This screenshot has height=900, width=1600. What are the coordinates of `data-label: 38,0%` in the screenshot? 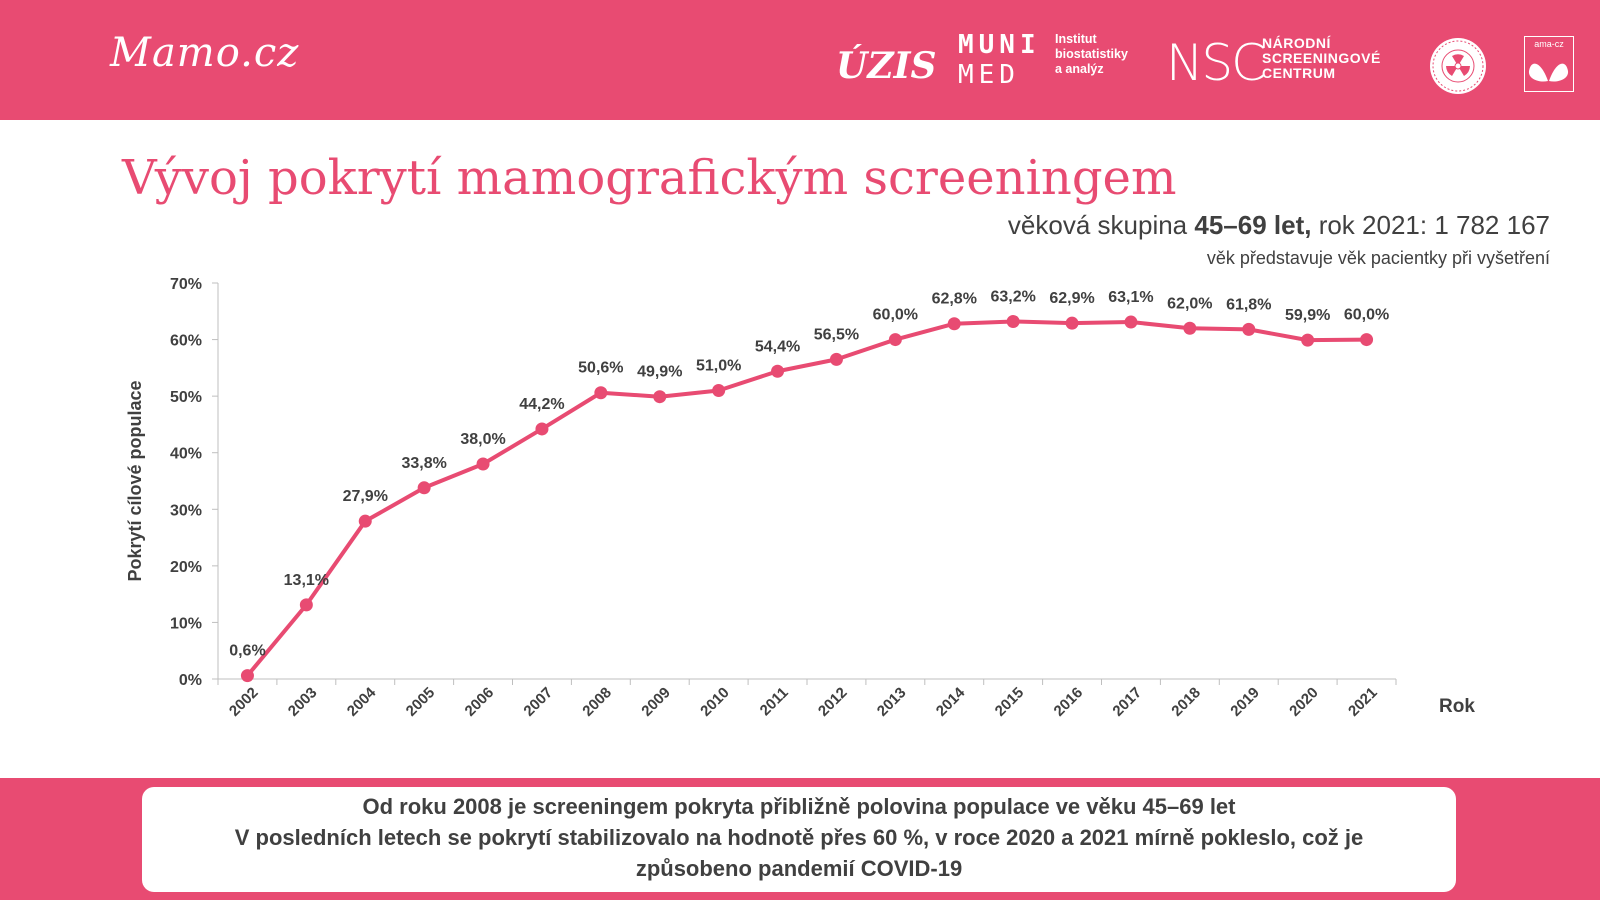 It's located at (482, 439).